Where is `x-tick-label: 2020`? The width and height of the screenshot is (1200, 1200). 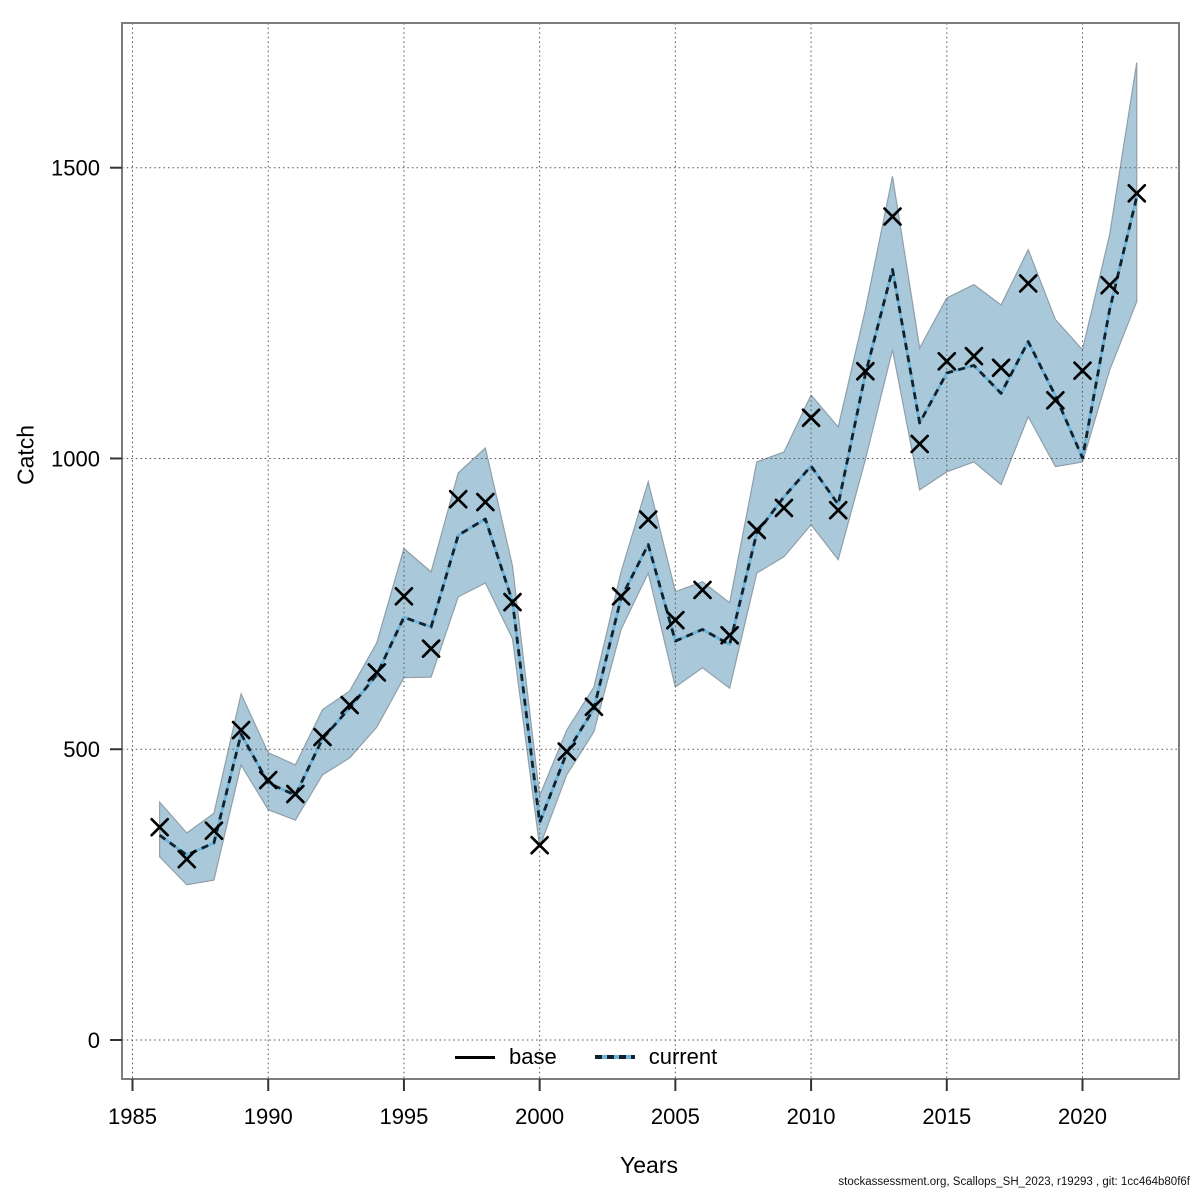
x-tick-label: 2020 is located at coordinates (1082, 1116).